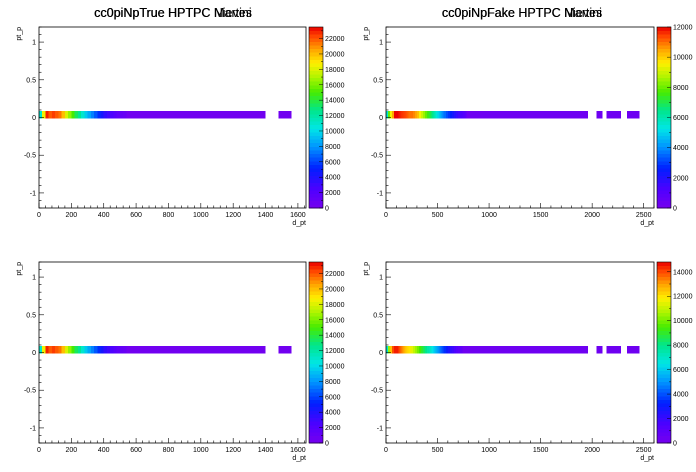 Image resolution: width=696 pixels, height=472 pixels. What do you see at coordinates (377, 156) in the screenshot?
I see `y-tick-label: -0.5` at bounding box center [377, 156].